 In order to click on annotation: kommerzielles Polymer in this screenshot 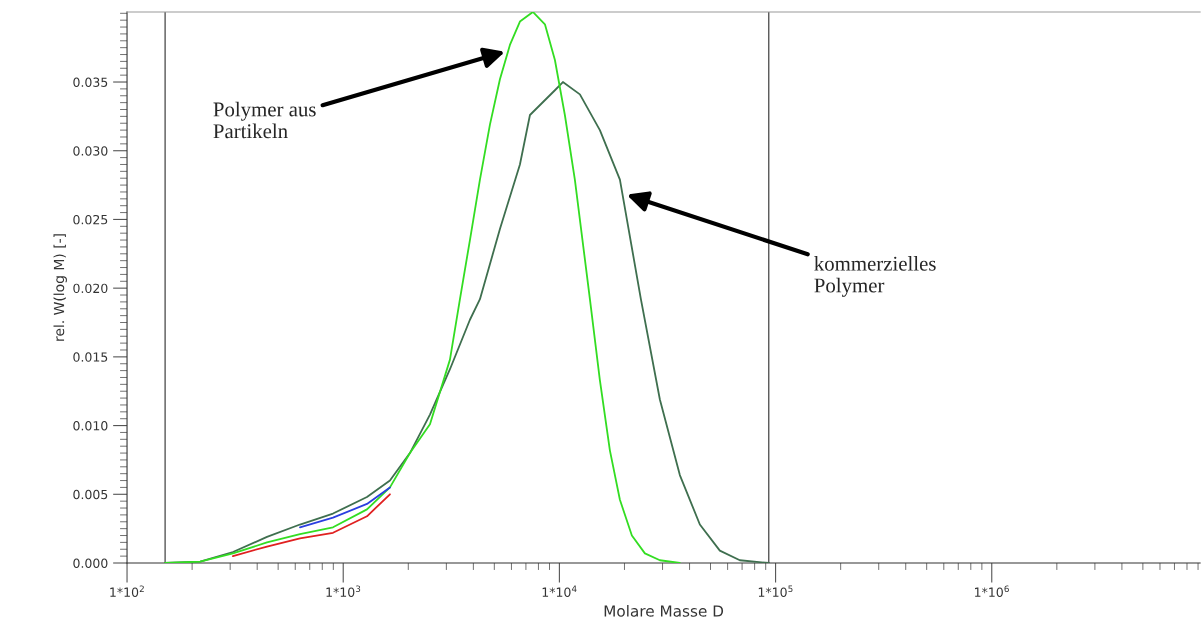, I will do `click(875, 276)`.